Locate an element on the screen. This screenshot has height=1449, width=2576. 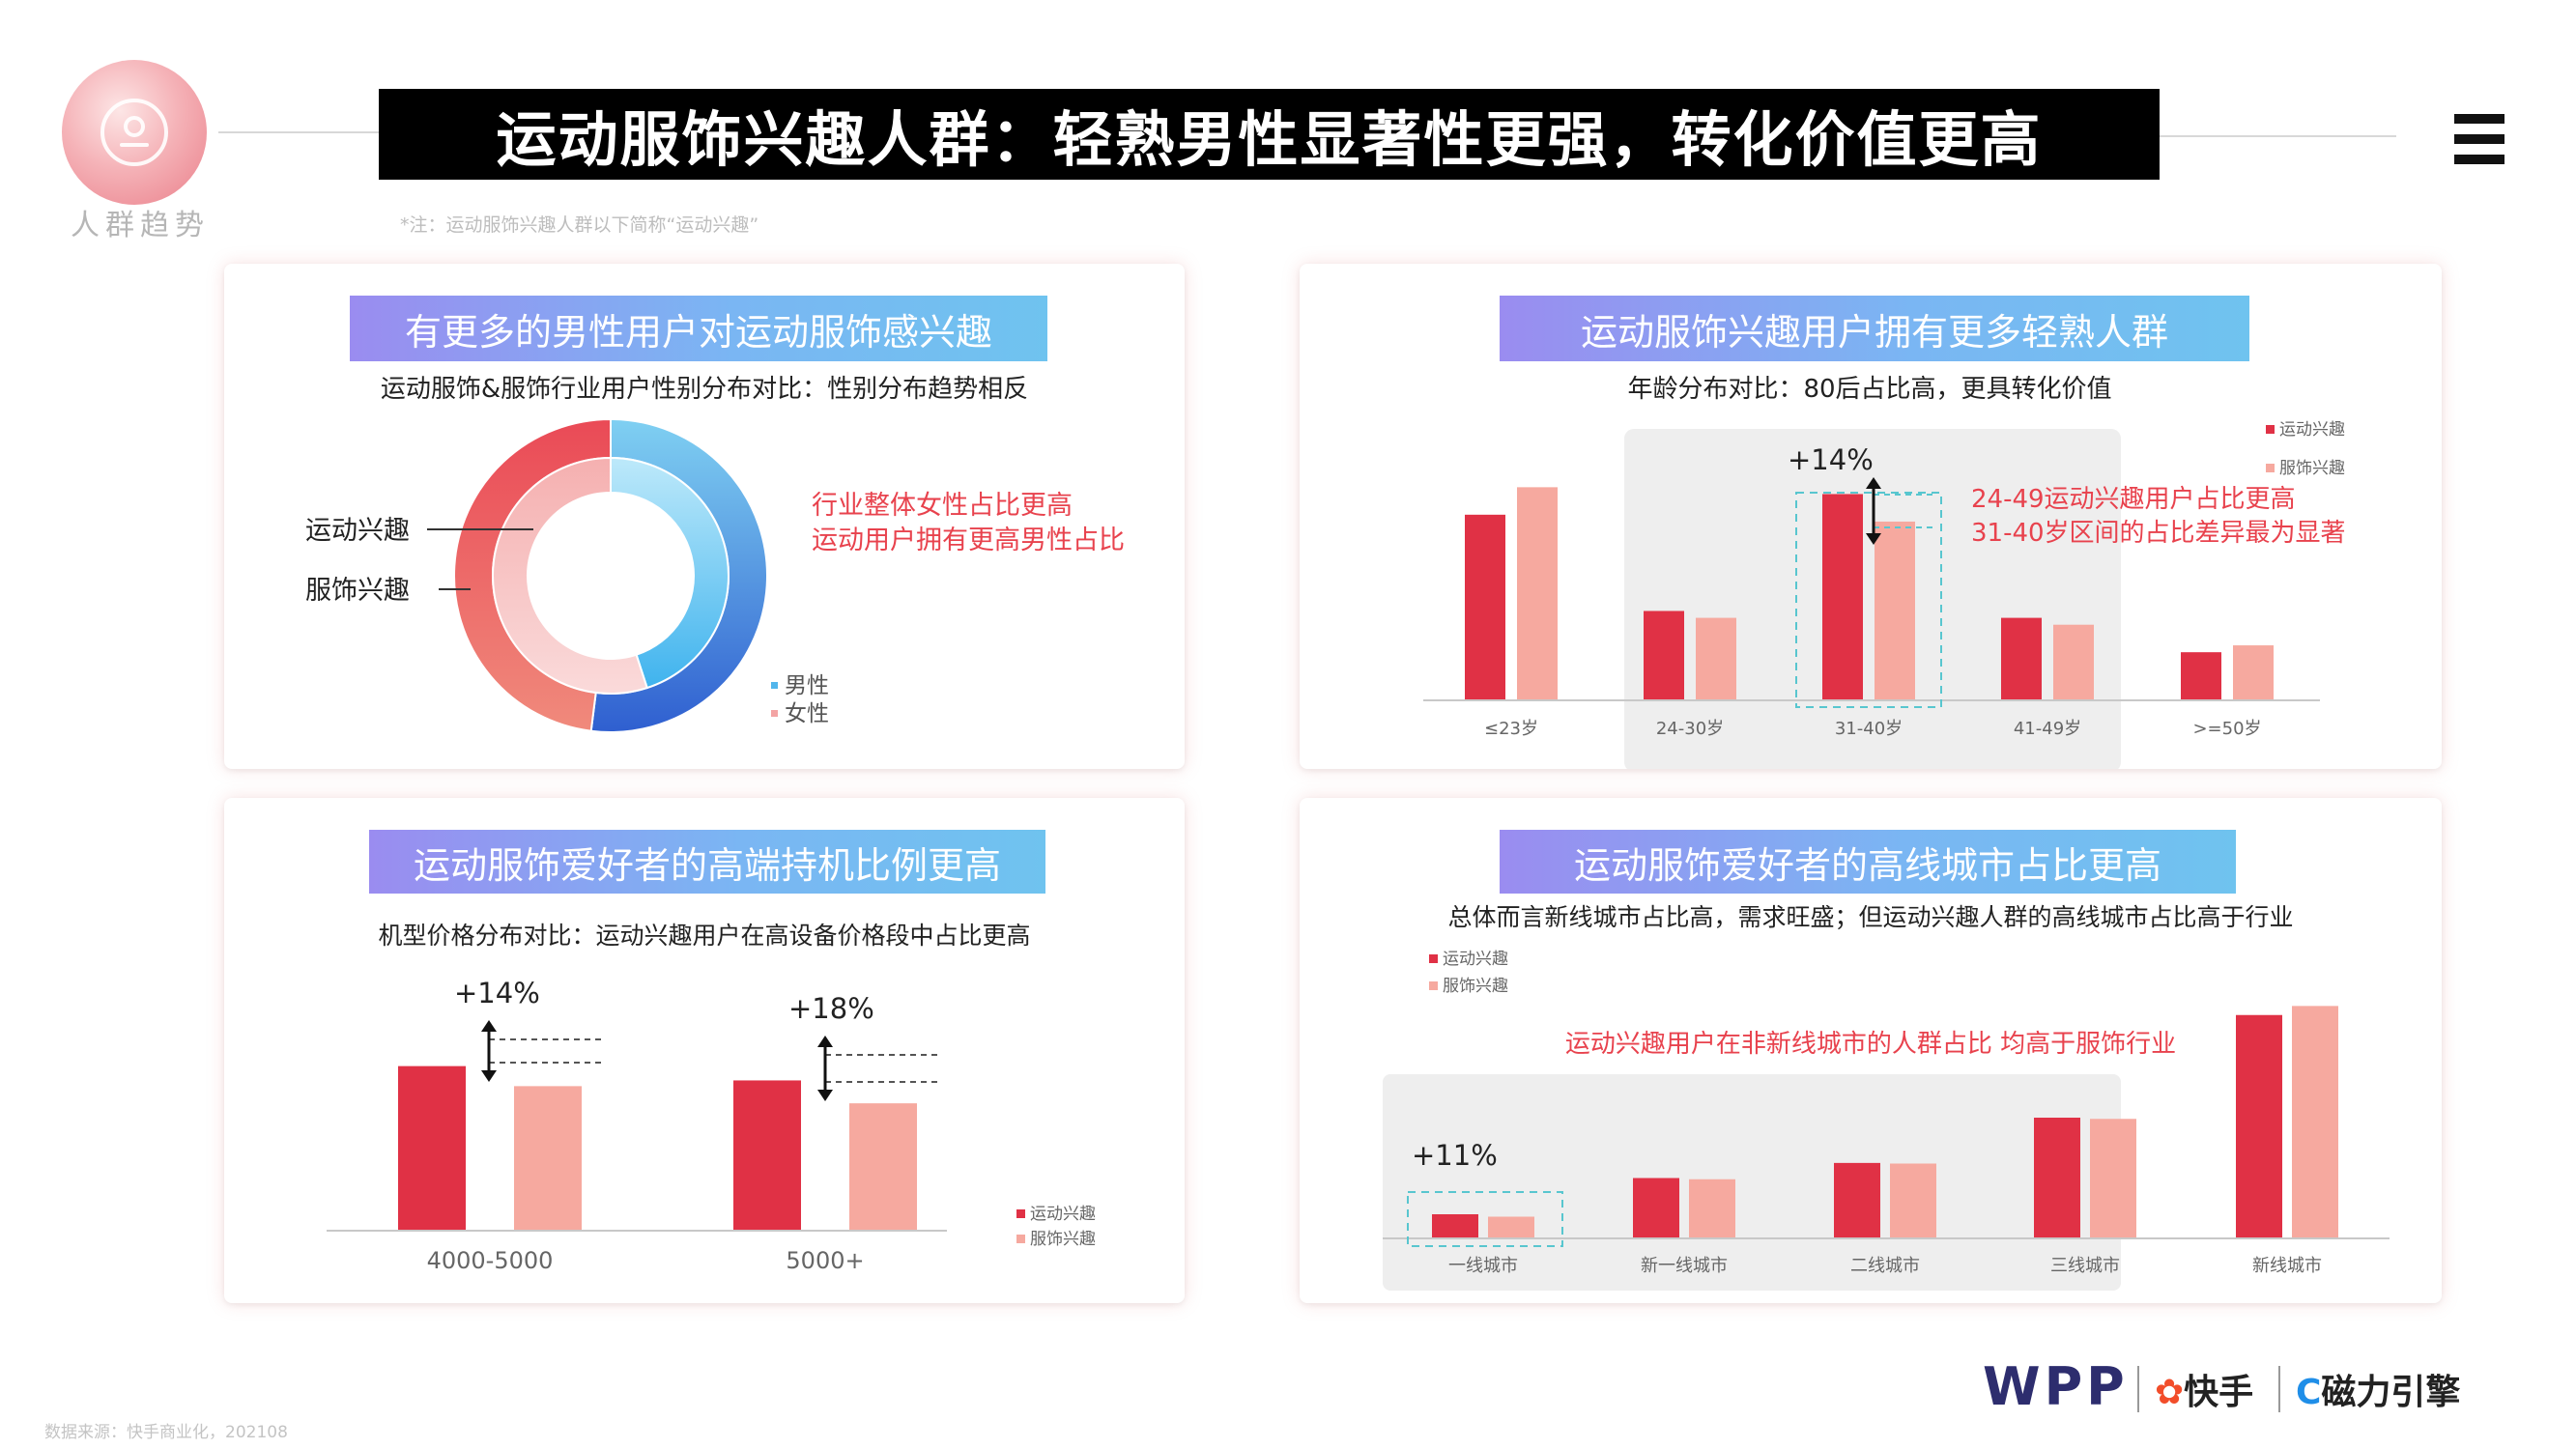
age-tick-label-0: ≤23岁 is located at coordinates (1511, 729).